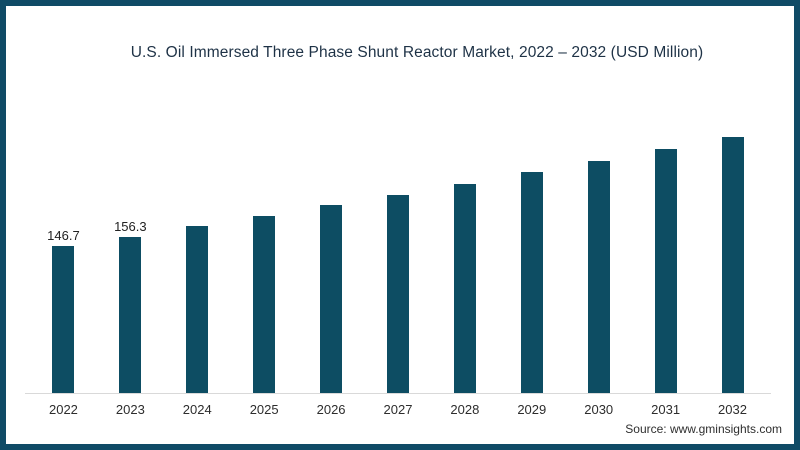  Describe the element at coordinates (598, 277) in the screenshot. I see `bar-2030` at that location.